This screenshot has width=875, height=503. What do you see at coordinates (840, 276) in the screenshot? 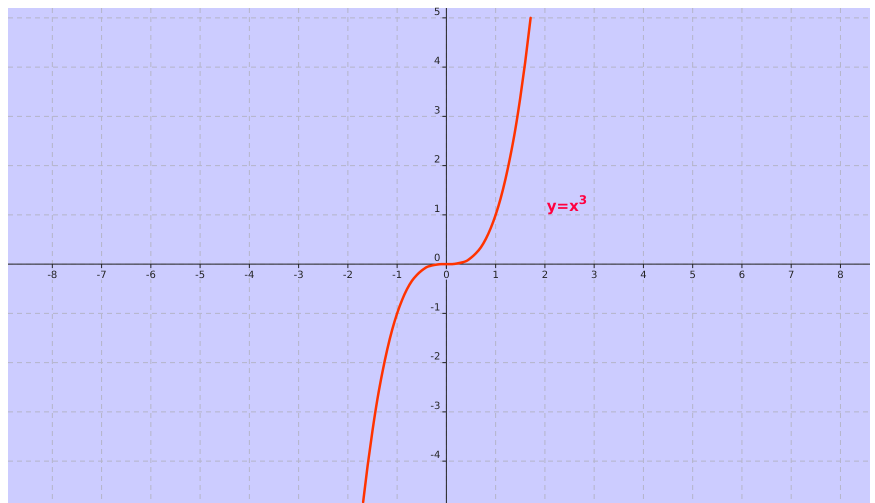
I see `x-tick-label: 8` at bounding box center [840, 276].